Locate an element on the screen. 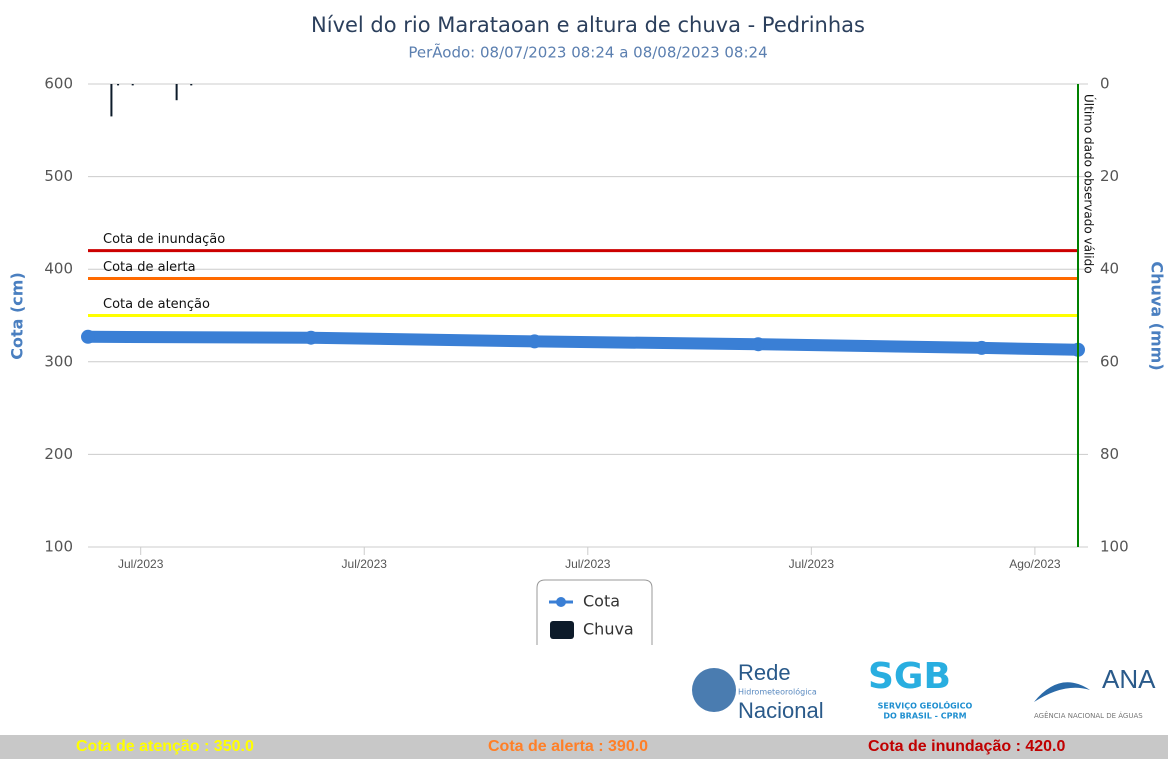 The height and width of the screenshot is (759, 1168). logo-ana: ANA AGÊNCIA NACIONAL DE ÁGUAS is located at coordinates (1095, 692).